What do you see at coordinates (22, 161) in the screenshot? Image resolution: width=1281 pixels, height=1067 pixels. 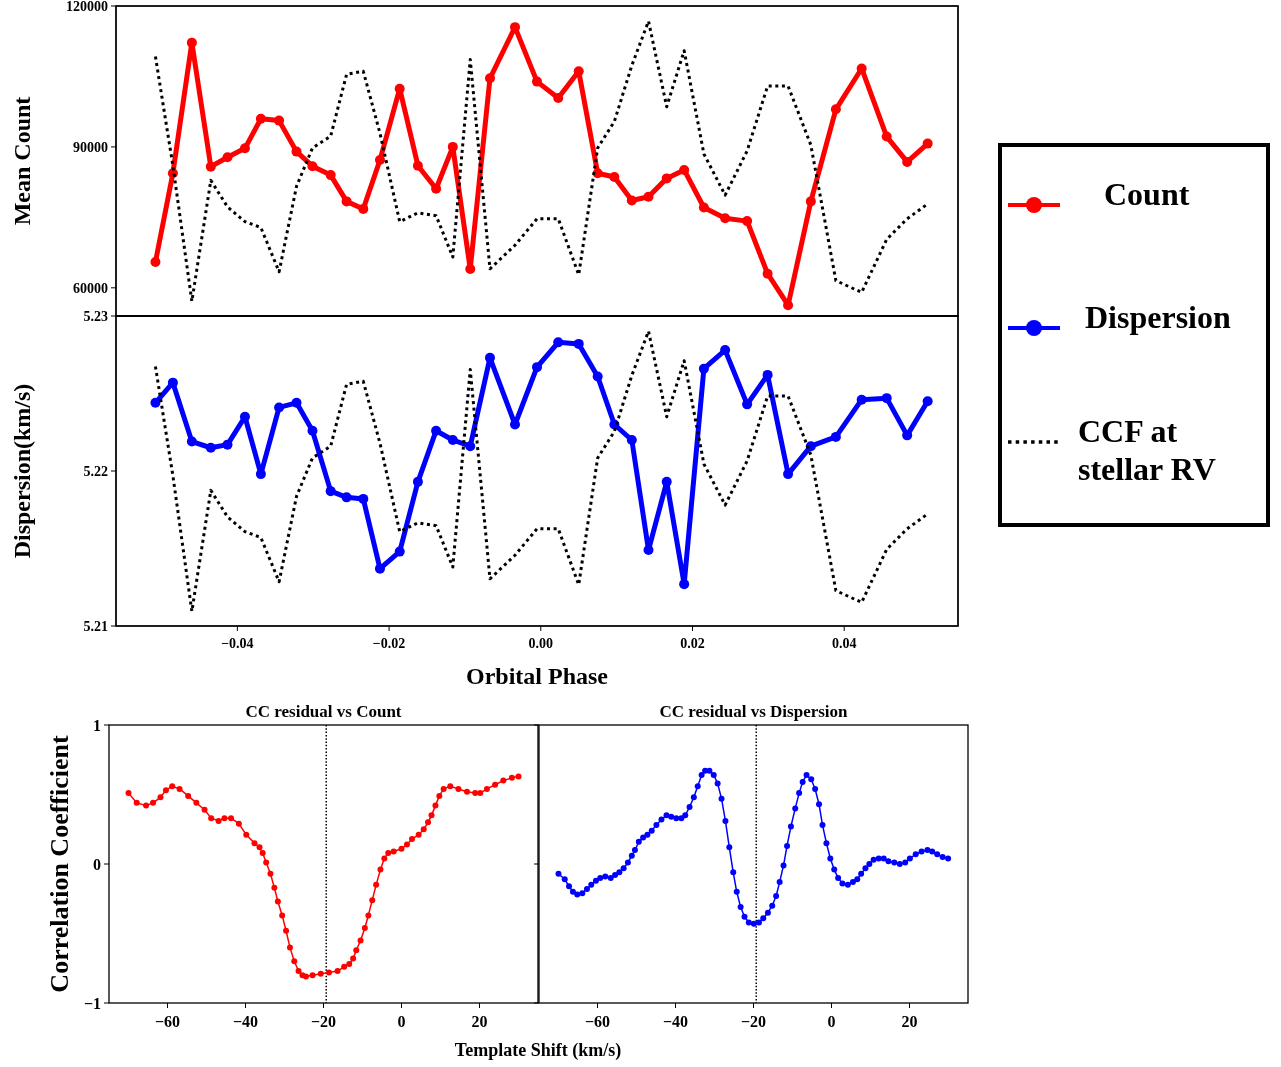 I see `y-axis-title: Mean Count` at bounding box center [22, 161].